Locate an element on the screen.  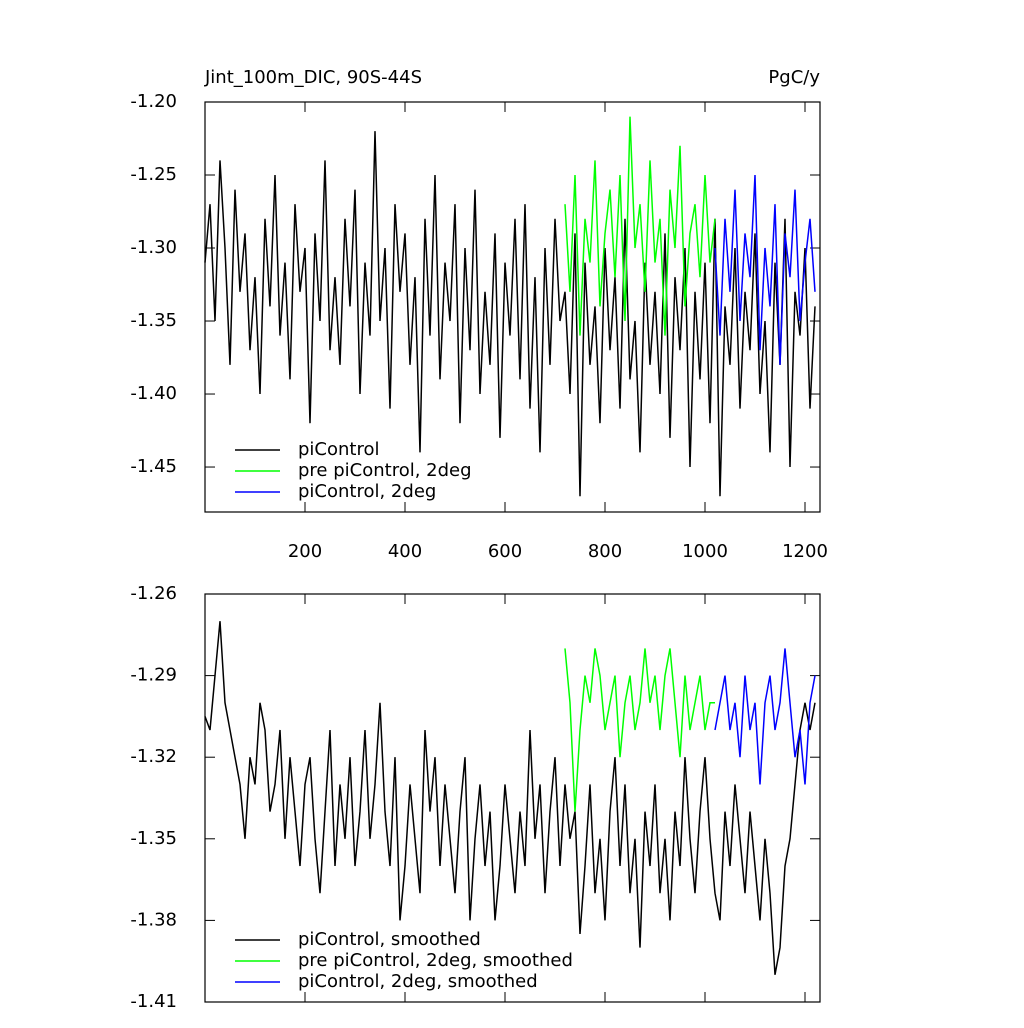
x-tick-label: 1200 is located at coordinates (805, 551).